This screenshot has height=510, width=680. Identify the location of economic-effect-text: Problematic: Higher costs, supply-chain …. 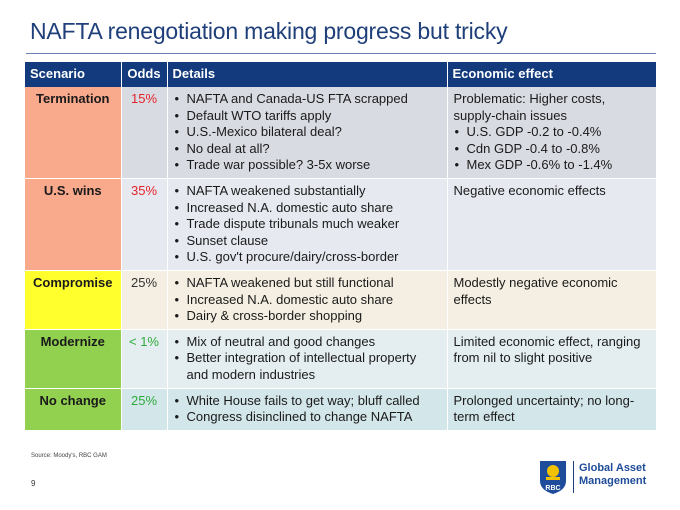
(529, 107).